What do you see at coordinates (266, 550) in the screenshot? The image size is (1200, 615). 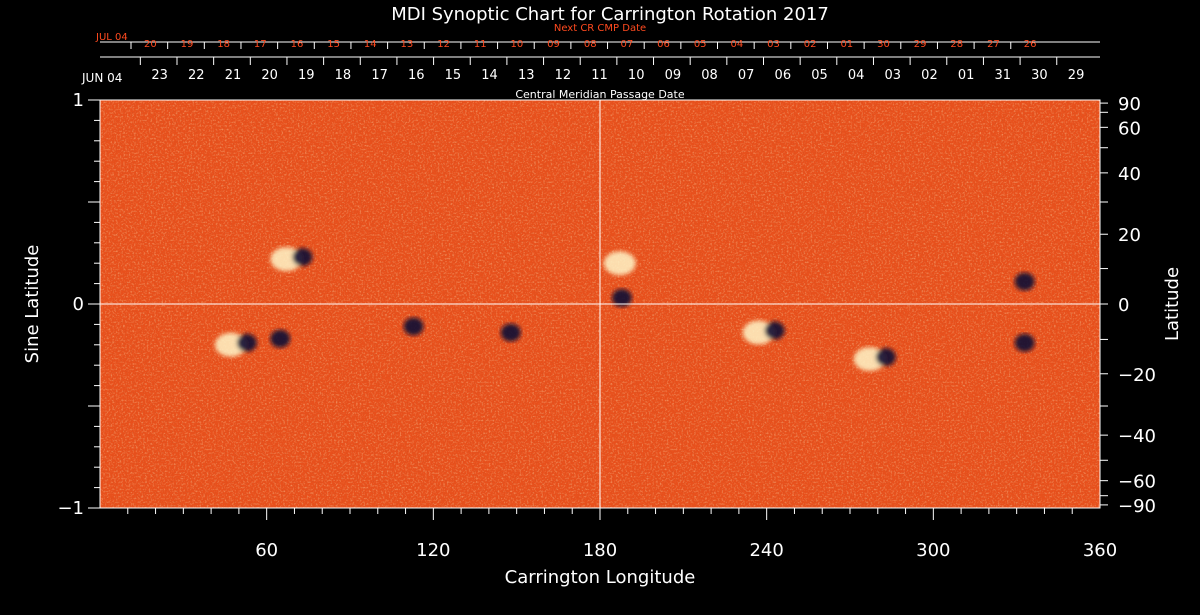 I see `x-tick-label: 60` at bounding box center [266, 550].